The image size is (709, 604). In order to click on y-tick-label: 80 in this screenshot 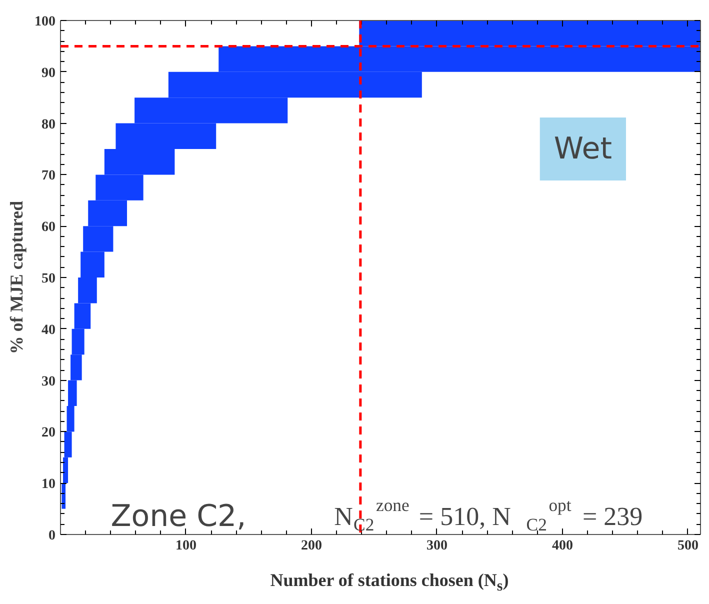, I will do `click(49, 124)`.